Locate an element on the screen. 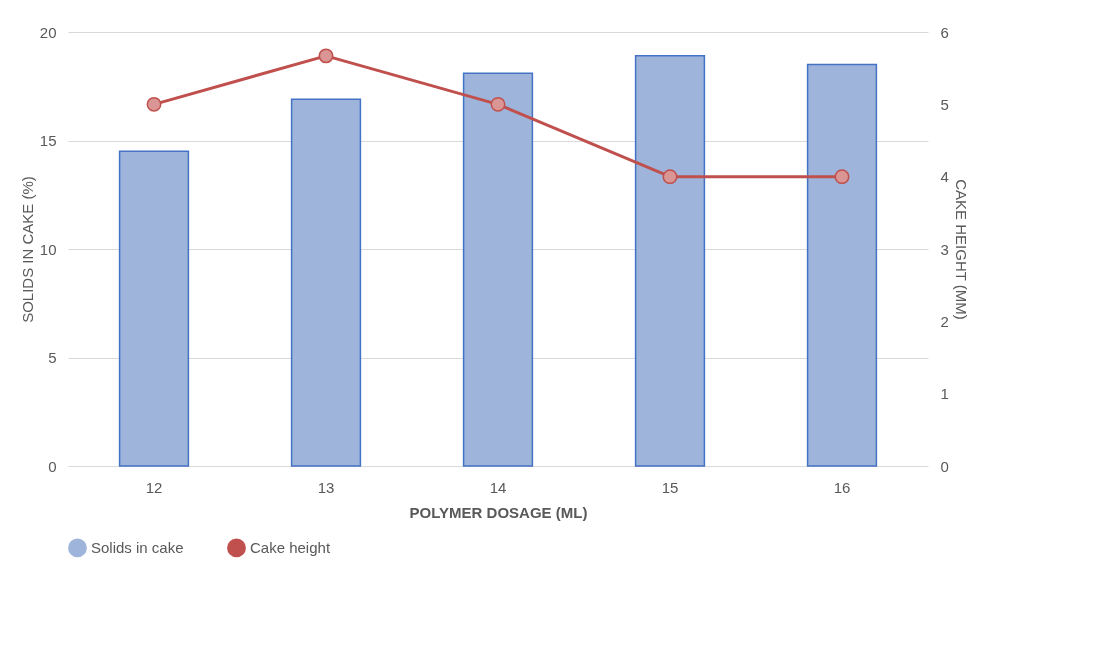  y2-tick-label: 6 is located at coordinates (944, 32).